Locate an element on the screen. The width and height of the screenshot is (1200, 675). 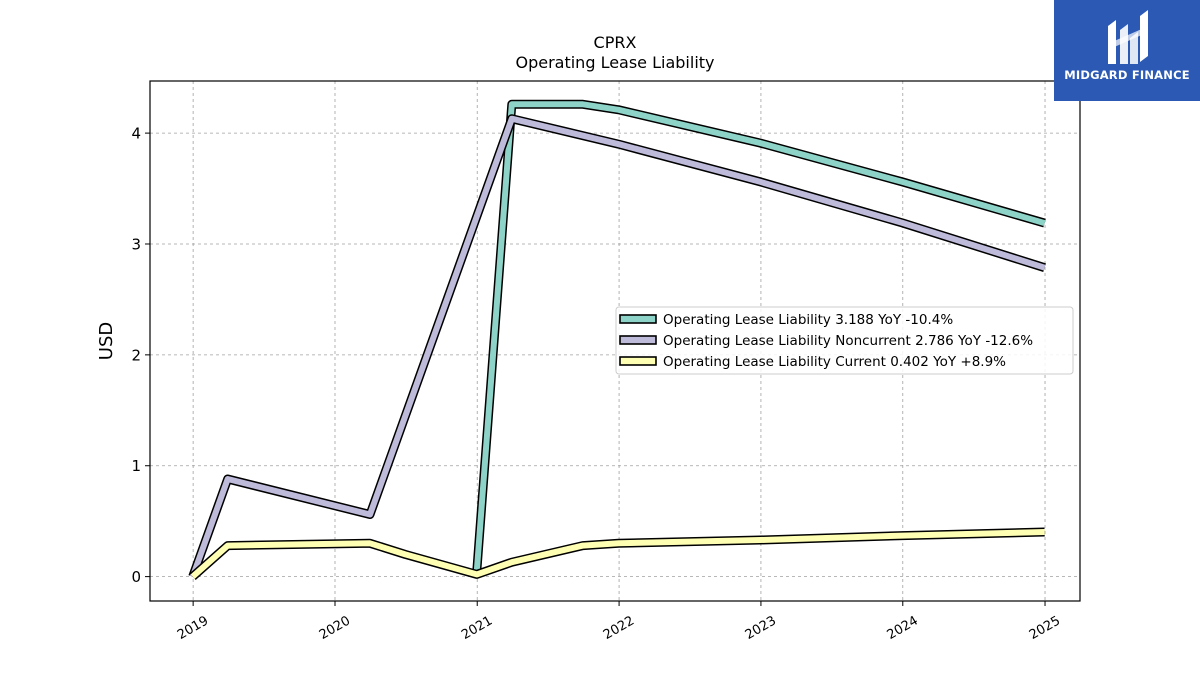
x-tick-label: 2020 is located at coordinates (335, 628).